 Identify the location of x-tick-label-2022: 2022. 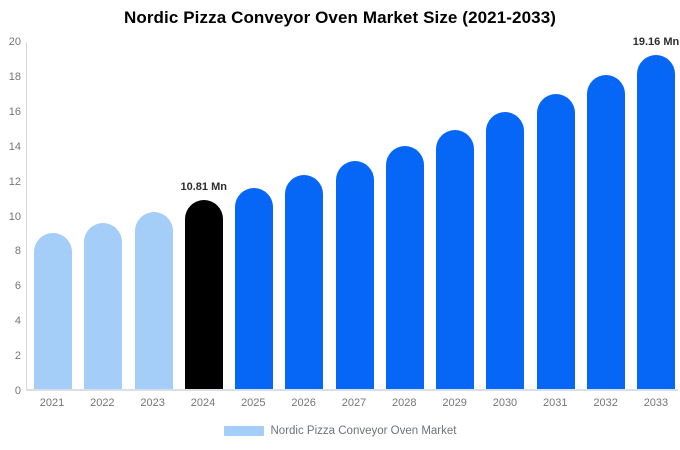
(102, 403).